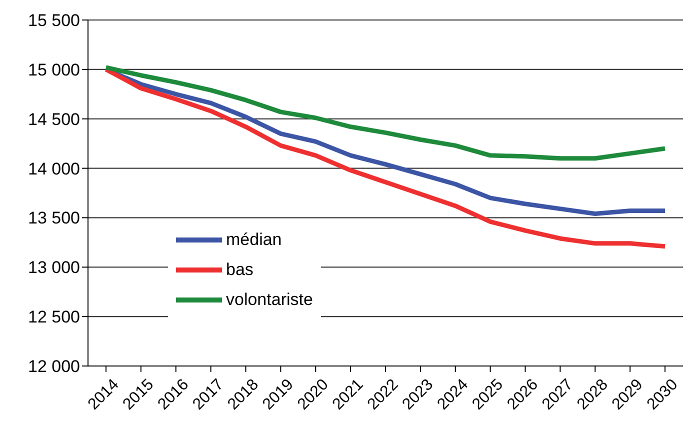 The height and width of the screenshot is (436, 699). I want to click on y-tick-label: 13 500, so click(54, 218).